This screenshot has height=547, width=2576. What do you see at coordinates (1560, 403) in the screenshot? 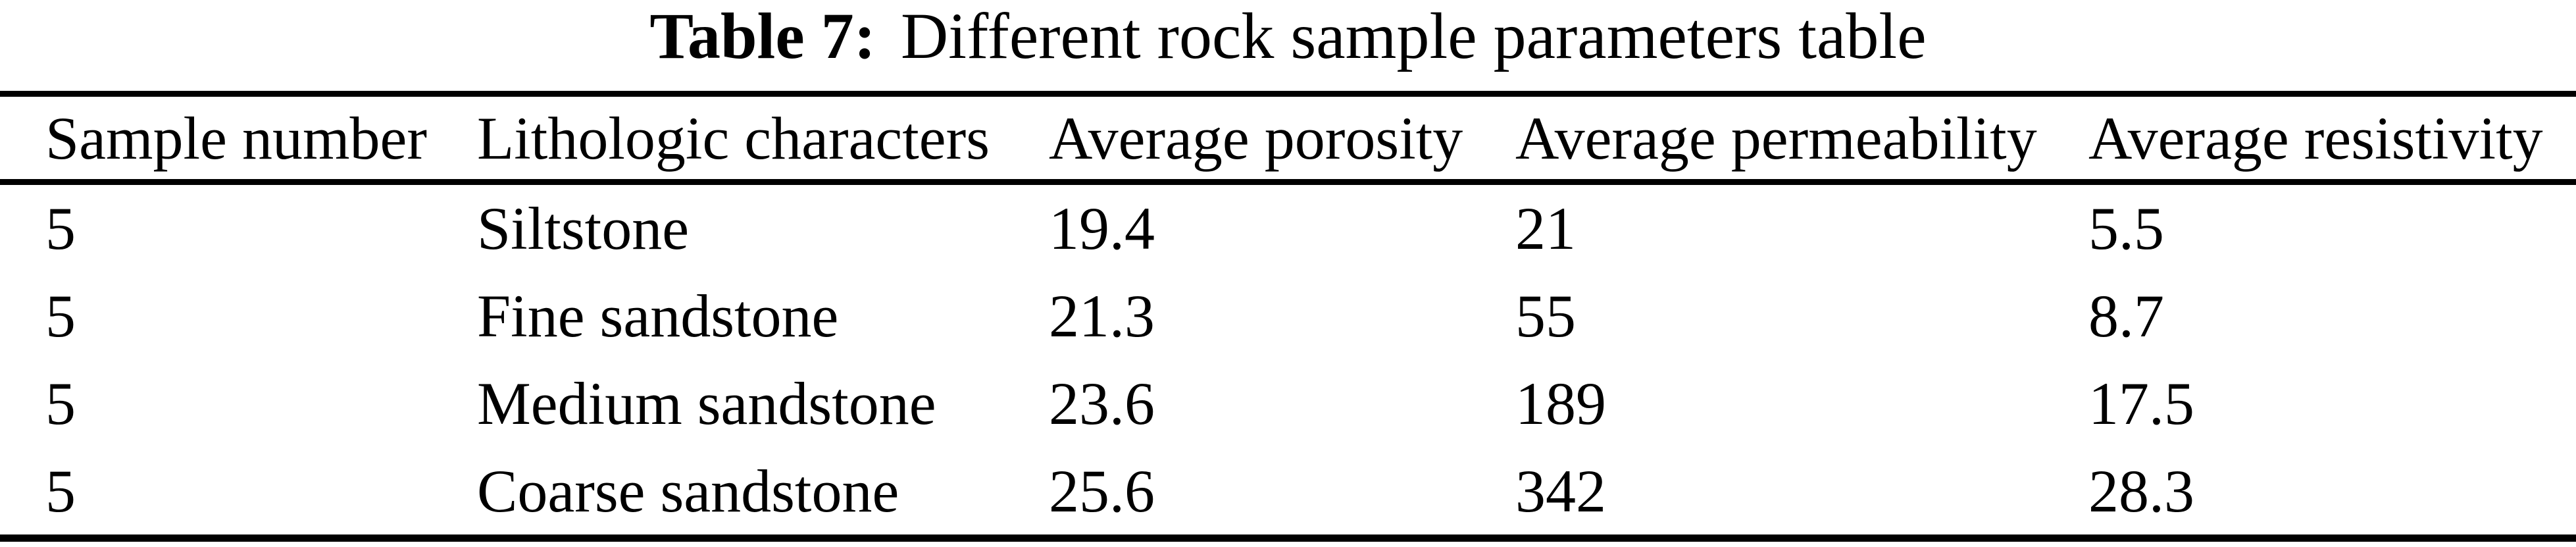
I see `cell-average-permeability: 189` at bounding box center [1560, 403].